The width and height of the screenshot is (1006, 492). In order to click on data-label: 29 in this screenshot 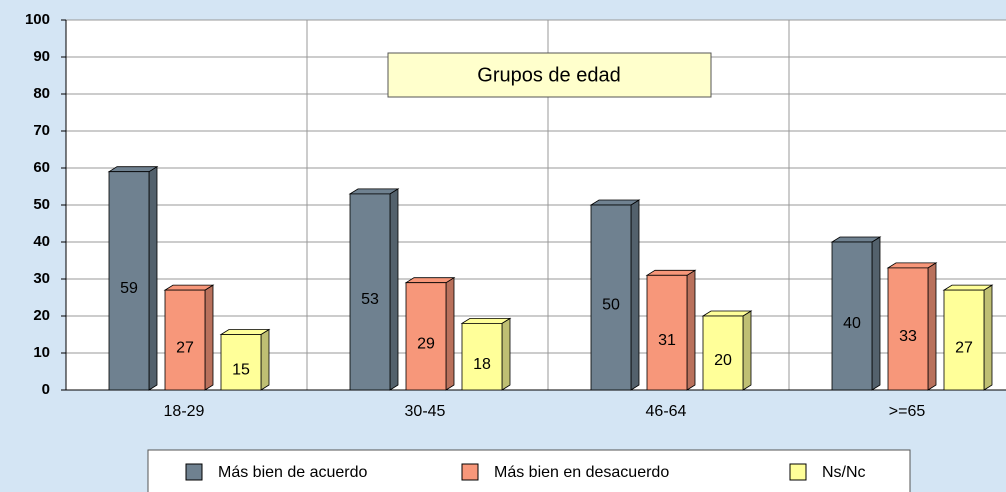, I will do `click(426, 344)`.